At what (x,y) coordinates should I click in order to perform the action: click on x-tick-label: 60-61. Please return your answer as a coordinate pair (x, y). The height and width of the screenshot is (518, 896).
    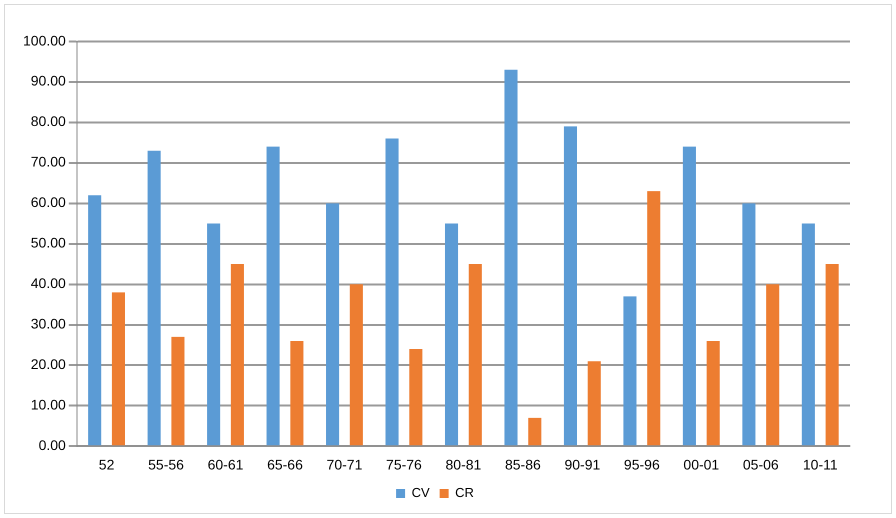
    Looking at the image, I should click on (226, 464).